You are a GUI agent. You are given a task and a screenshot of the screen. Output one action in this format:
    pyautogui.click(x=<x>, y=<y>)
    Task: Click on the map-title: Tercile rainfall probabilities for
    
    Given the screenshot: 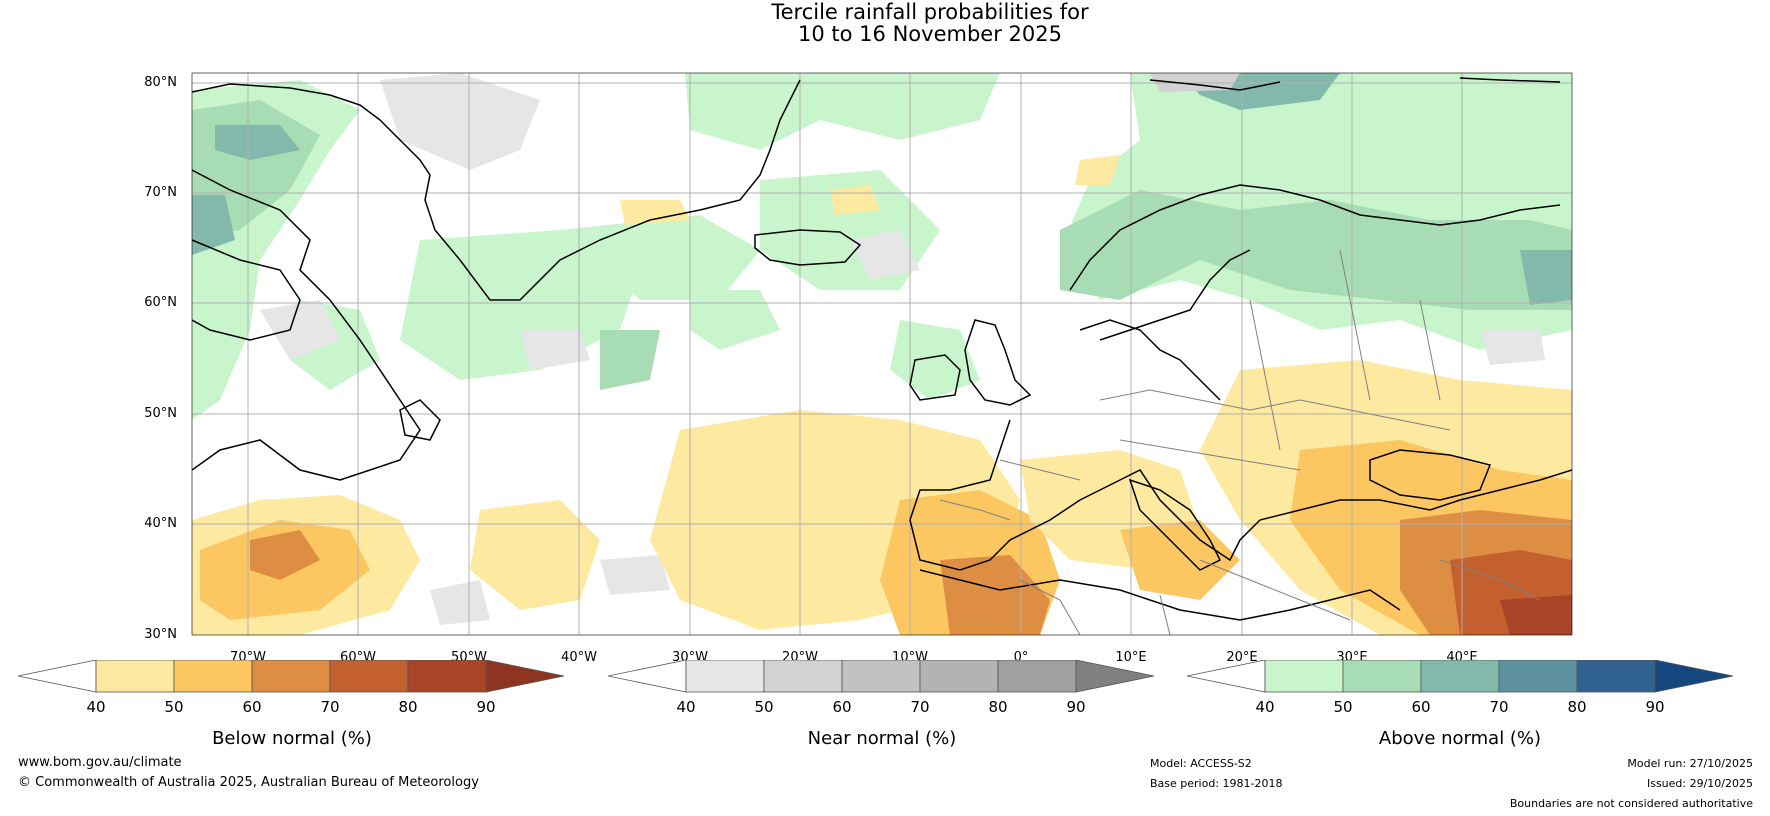 What is the action you would take?
    pyautogui.click(x=930, y=12)
    